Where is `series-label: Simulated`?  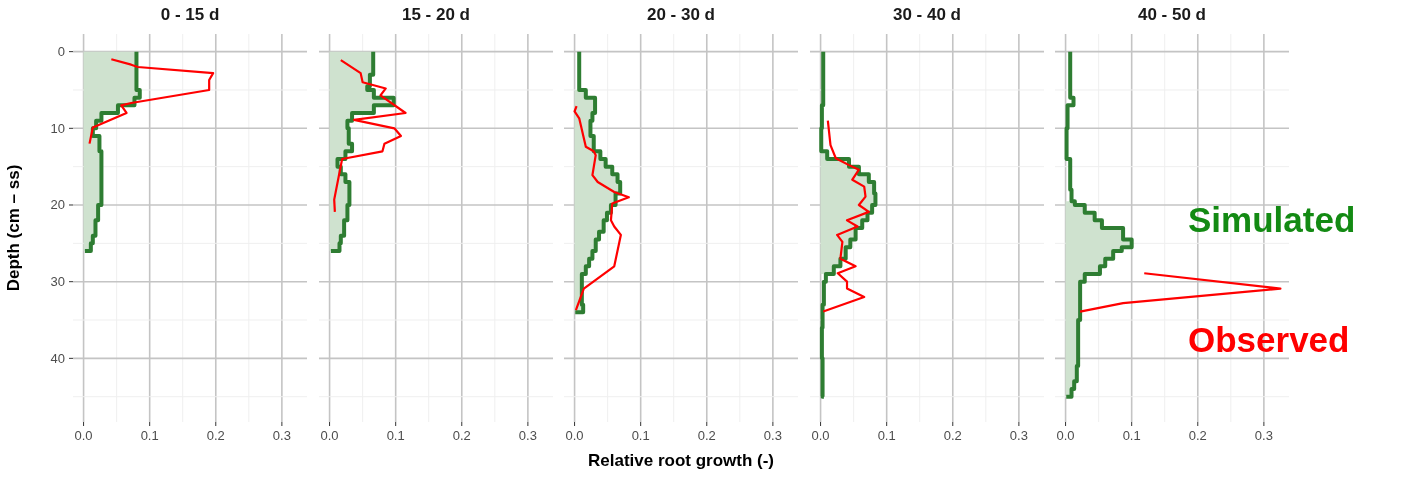 series-label: Simulated is located at coordinates (1272, 219).